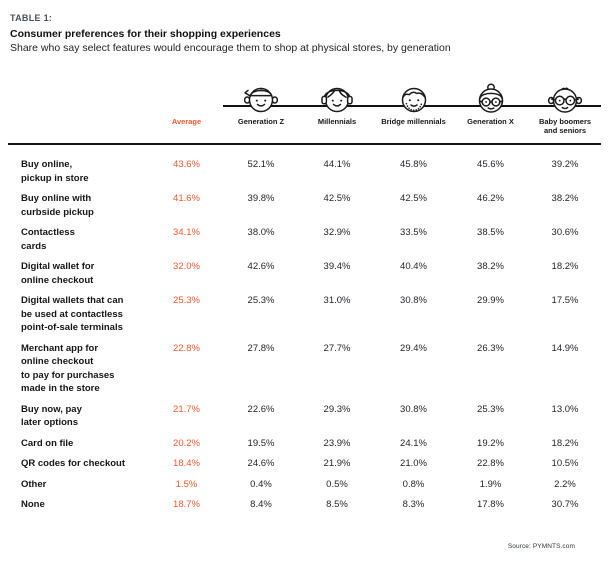 This screenshot has height=571, width=608. What do you see at coordinates (55, 171) in the screenshot?
I see `row-label: Buy online, pickup in store` at bounding box center [55, 171].